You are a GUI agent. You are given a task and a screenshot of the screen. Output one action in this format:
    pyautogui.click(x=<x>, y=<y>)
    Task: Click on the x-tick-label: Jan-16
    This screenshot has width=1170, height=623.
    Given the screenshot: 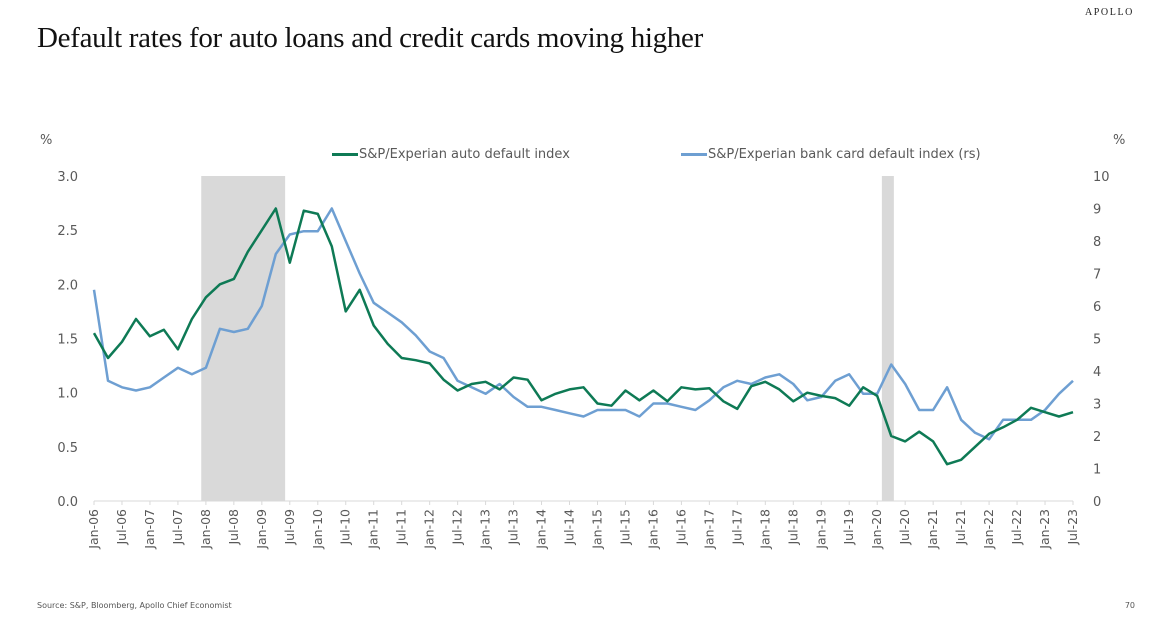 What is the action you would take?
    pyautogui.click(x=652, y=529)
    